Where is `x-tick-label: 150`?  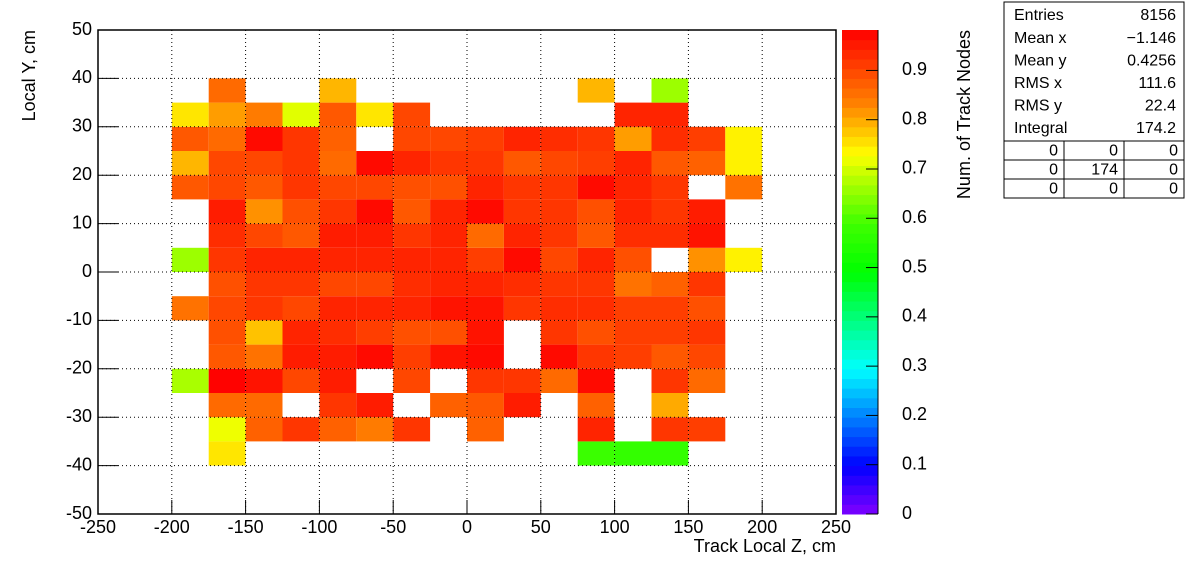 x-tick-label: 150 is located at coordinates (688, 527).